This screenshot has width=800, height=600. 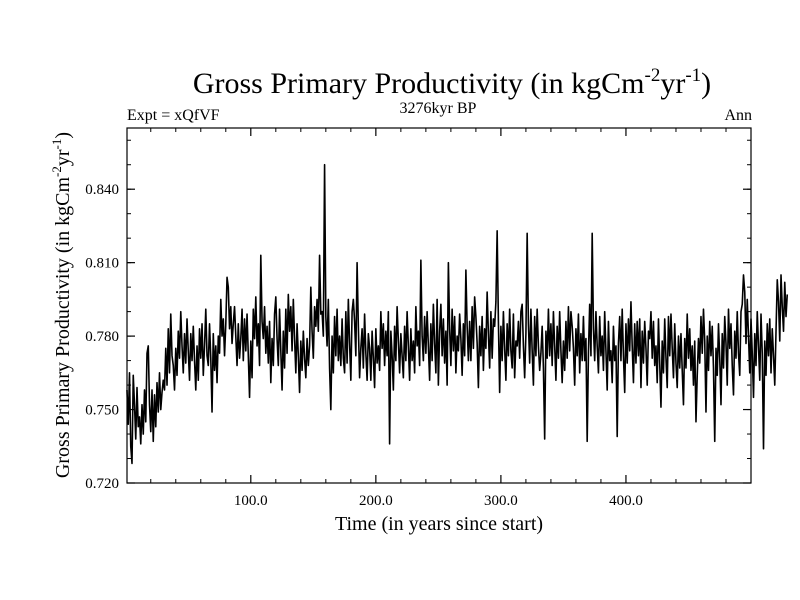 I want to click on chart-title-main: Gross Primary Productivity (in kgCm, so click(x=419, y=83).